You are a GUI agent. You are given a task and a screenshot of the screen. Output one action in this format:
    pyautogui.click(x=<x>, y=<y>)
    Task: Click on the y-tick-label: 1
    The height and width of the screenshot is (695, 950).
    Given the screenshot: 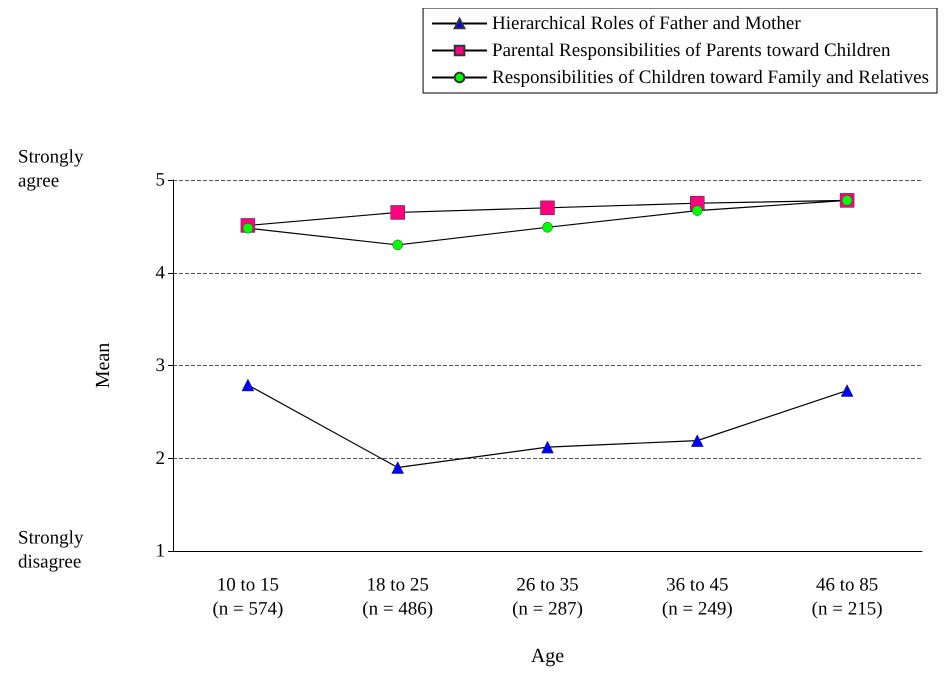 What is the action you would take?
    pyautogui.click(x=160, y=551)
    